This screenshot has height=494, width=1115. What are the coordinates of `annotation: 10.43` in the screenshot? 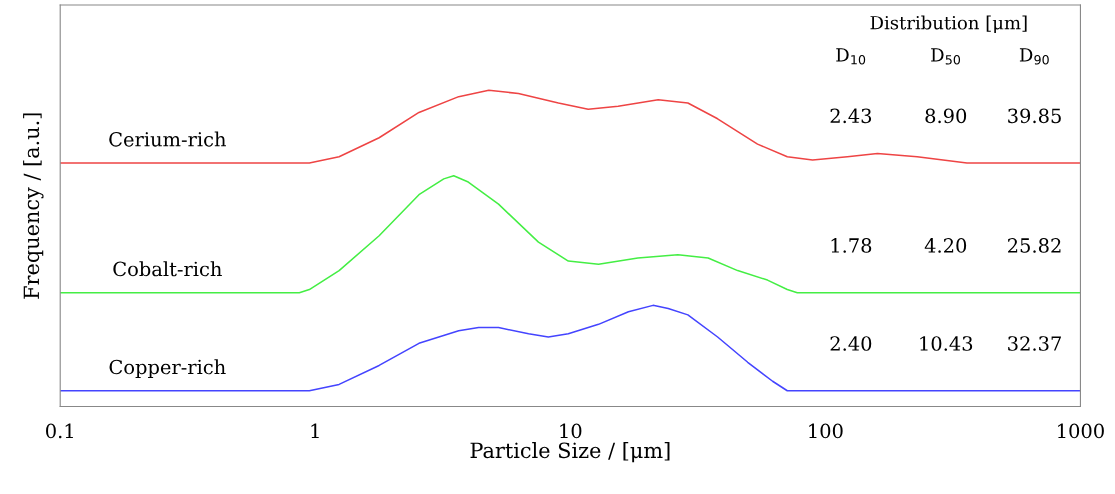 It's located at (946, 343).